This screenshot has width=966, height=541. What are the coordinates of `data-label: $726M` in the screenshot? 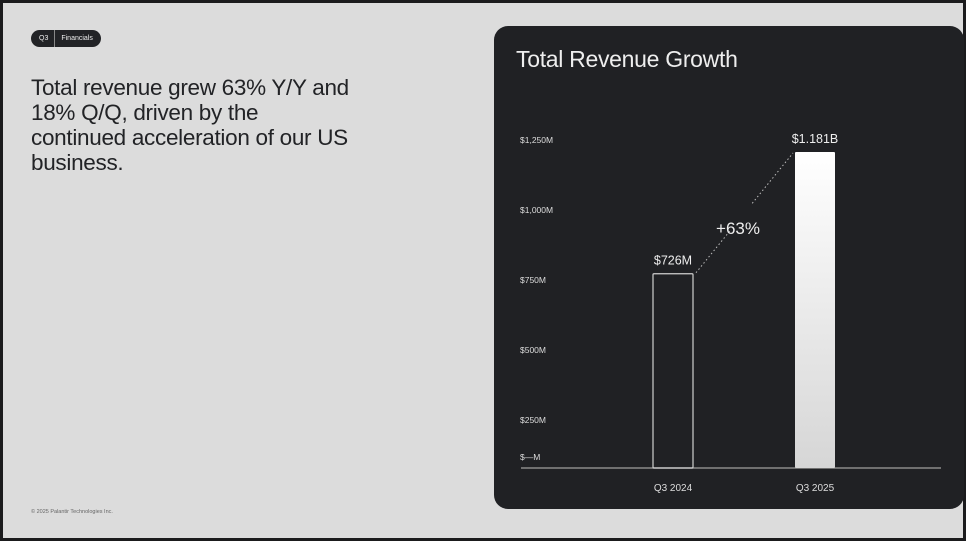 It's located at (673, 261).